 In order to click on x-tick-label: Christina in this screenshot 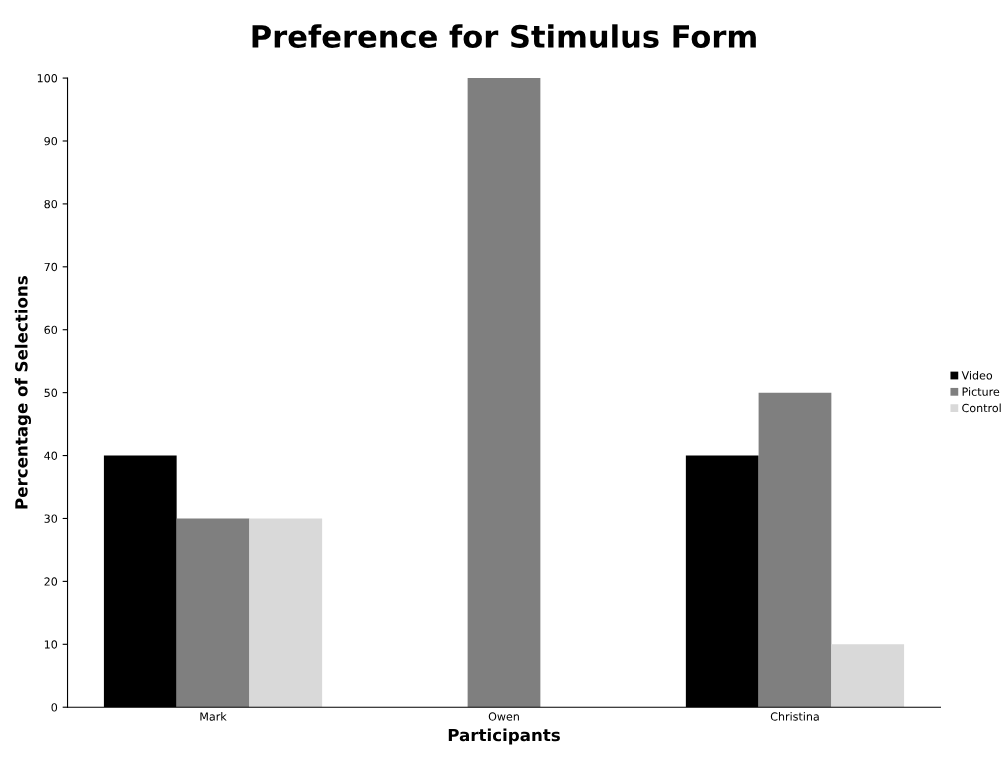, I will do `click(794, 716)`.